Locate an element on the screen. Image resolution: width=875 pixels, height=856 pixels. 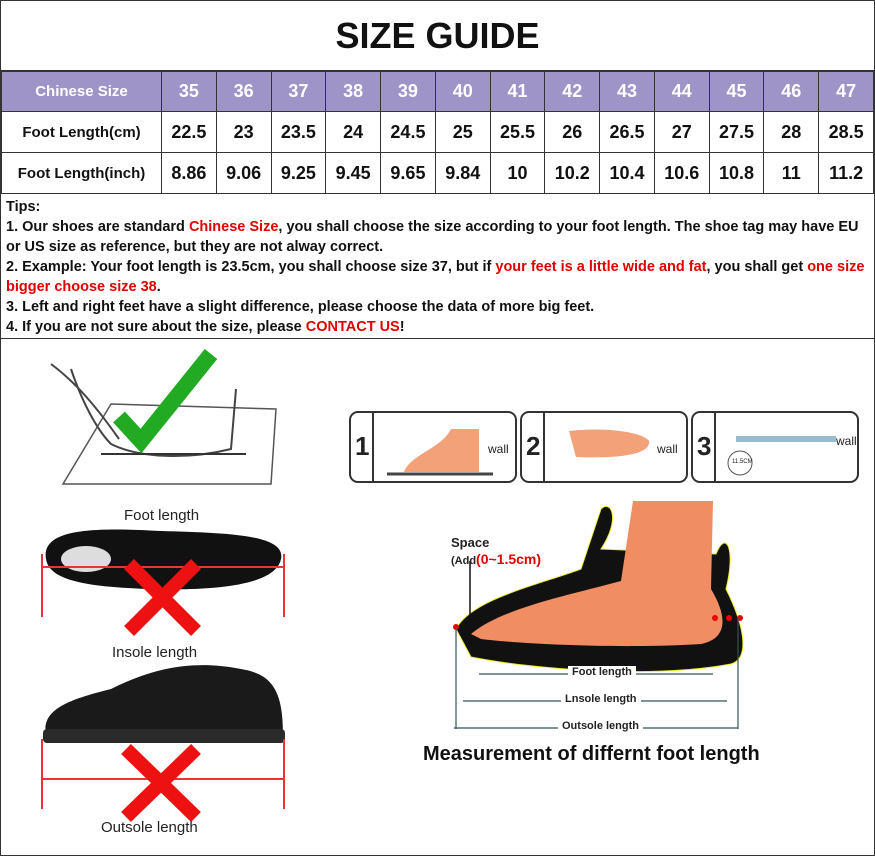
step3-badge: 11.5CM is located at coordinates (742, 462).